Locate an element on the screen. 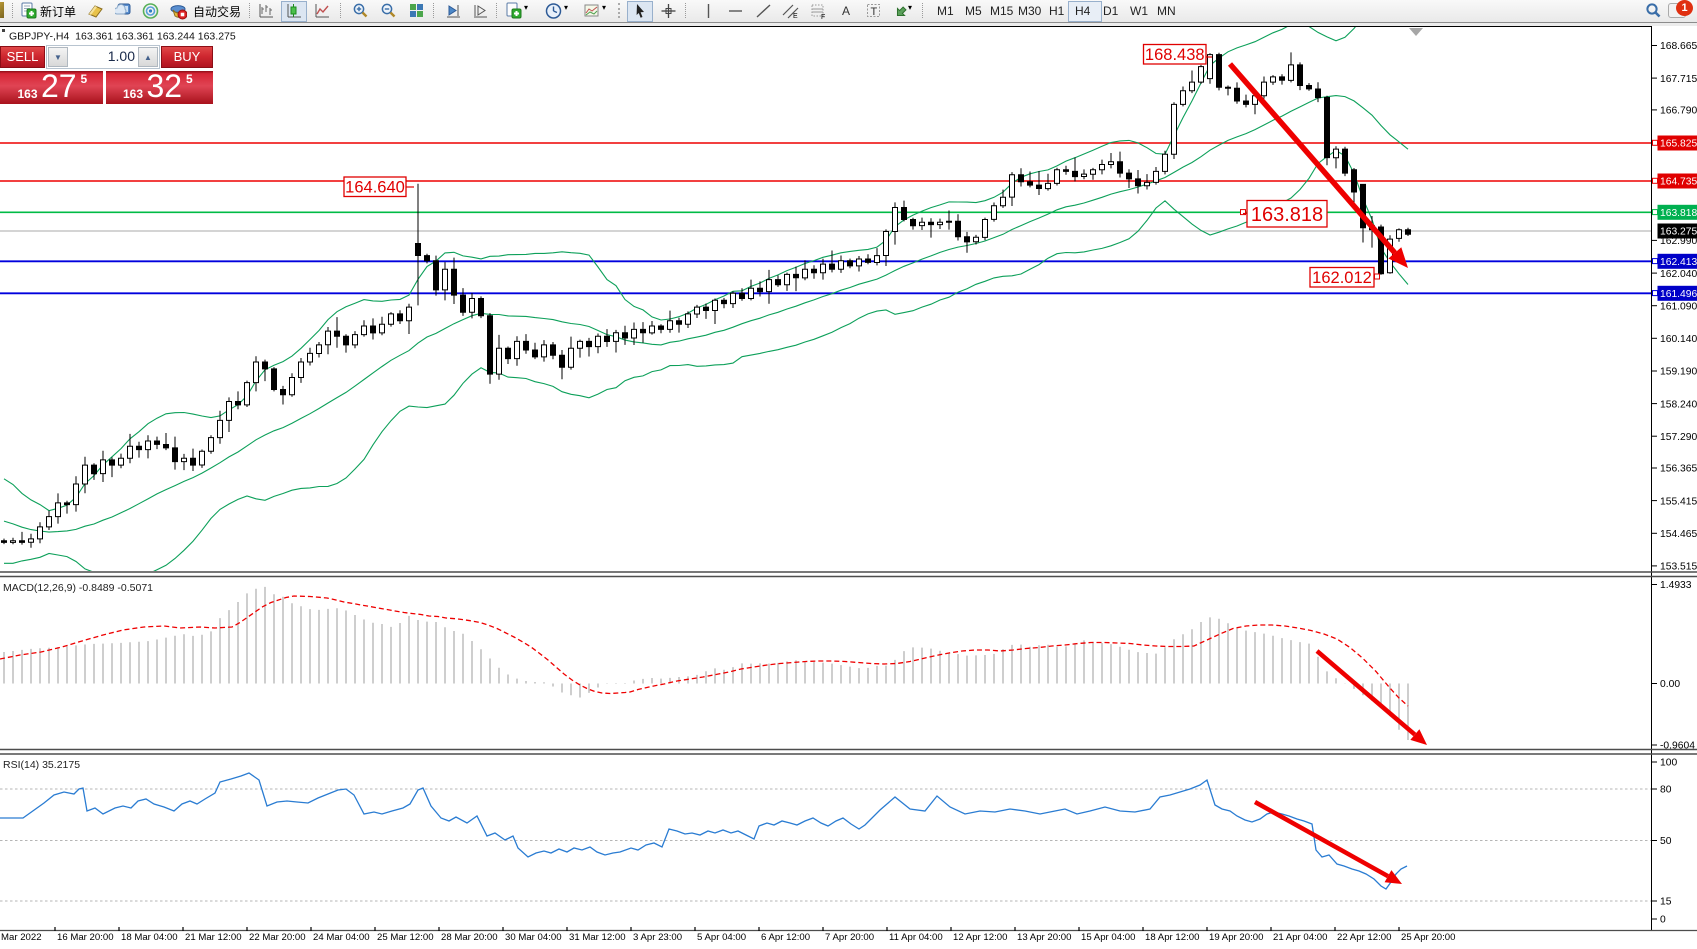 This screenshot has width=1697, height=949. svg-text: 50 is located at coordinates (1666, 841).